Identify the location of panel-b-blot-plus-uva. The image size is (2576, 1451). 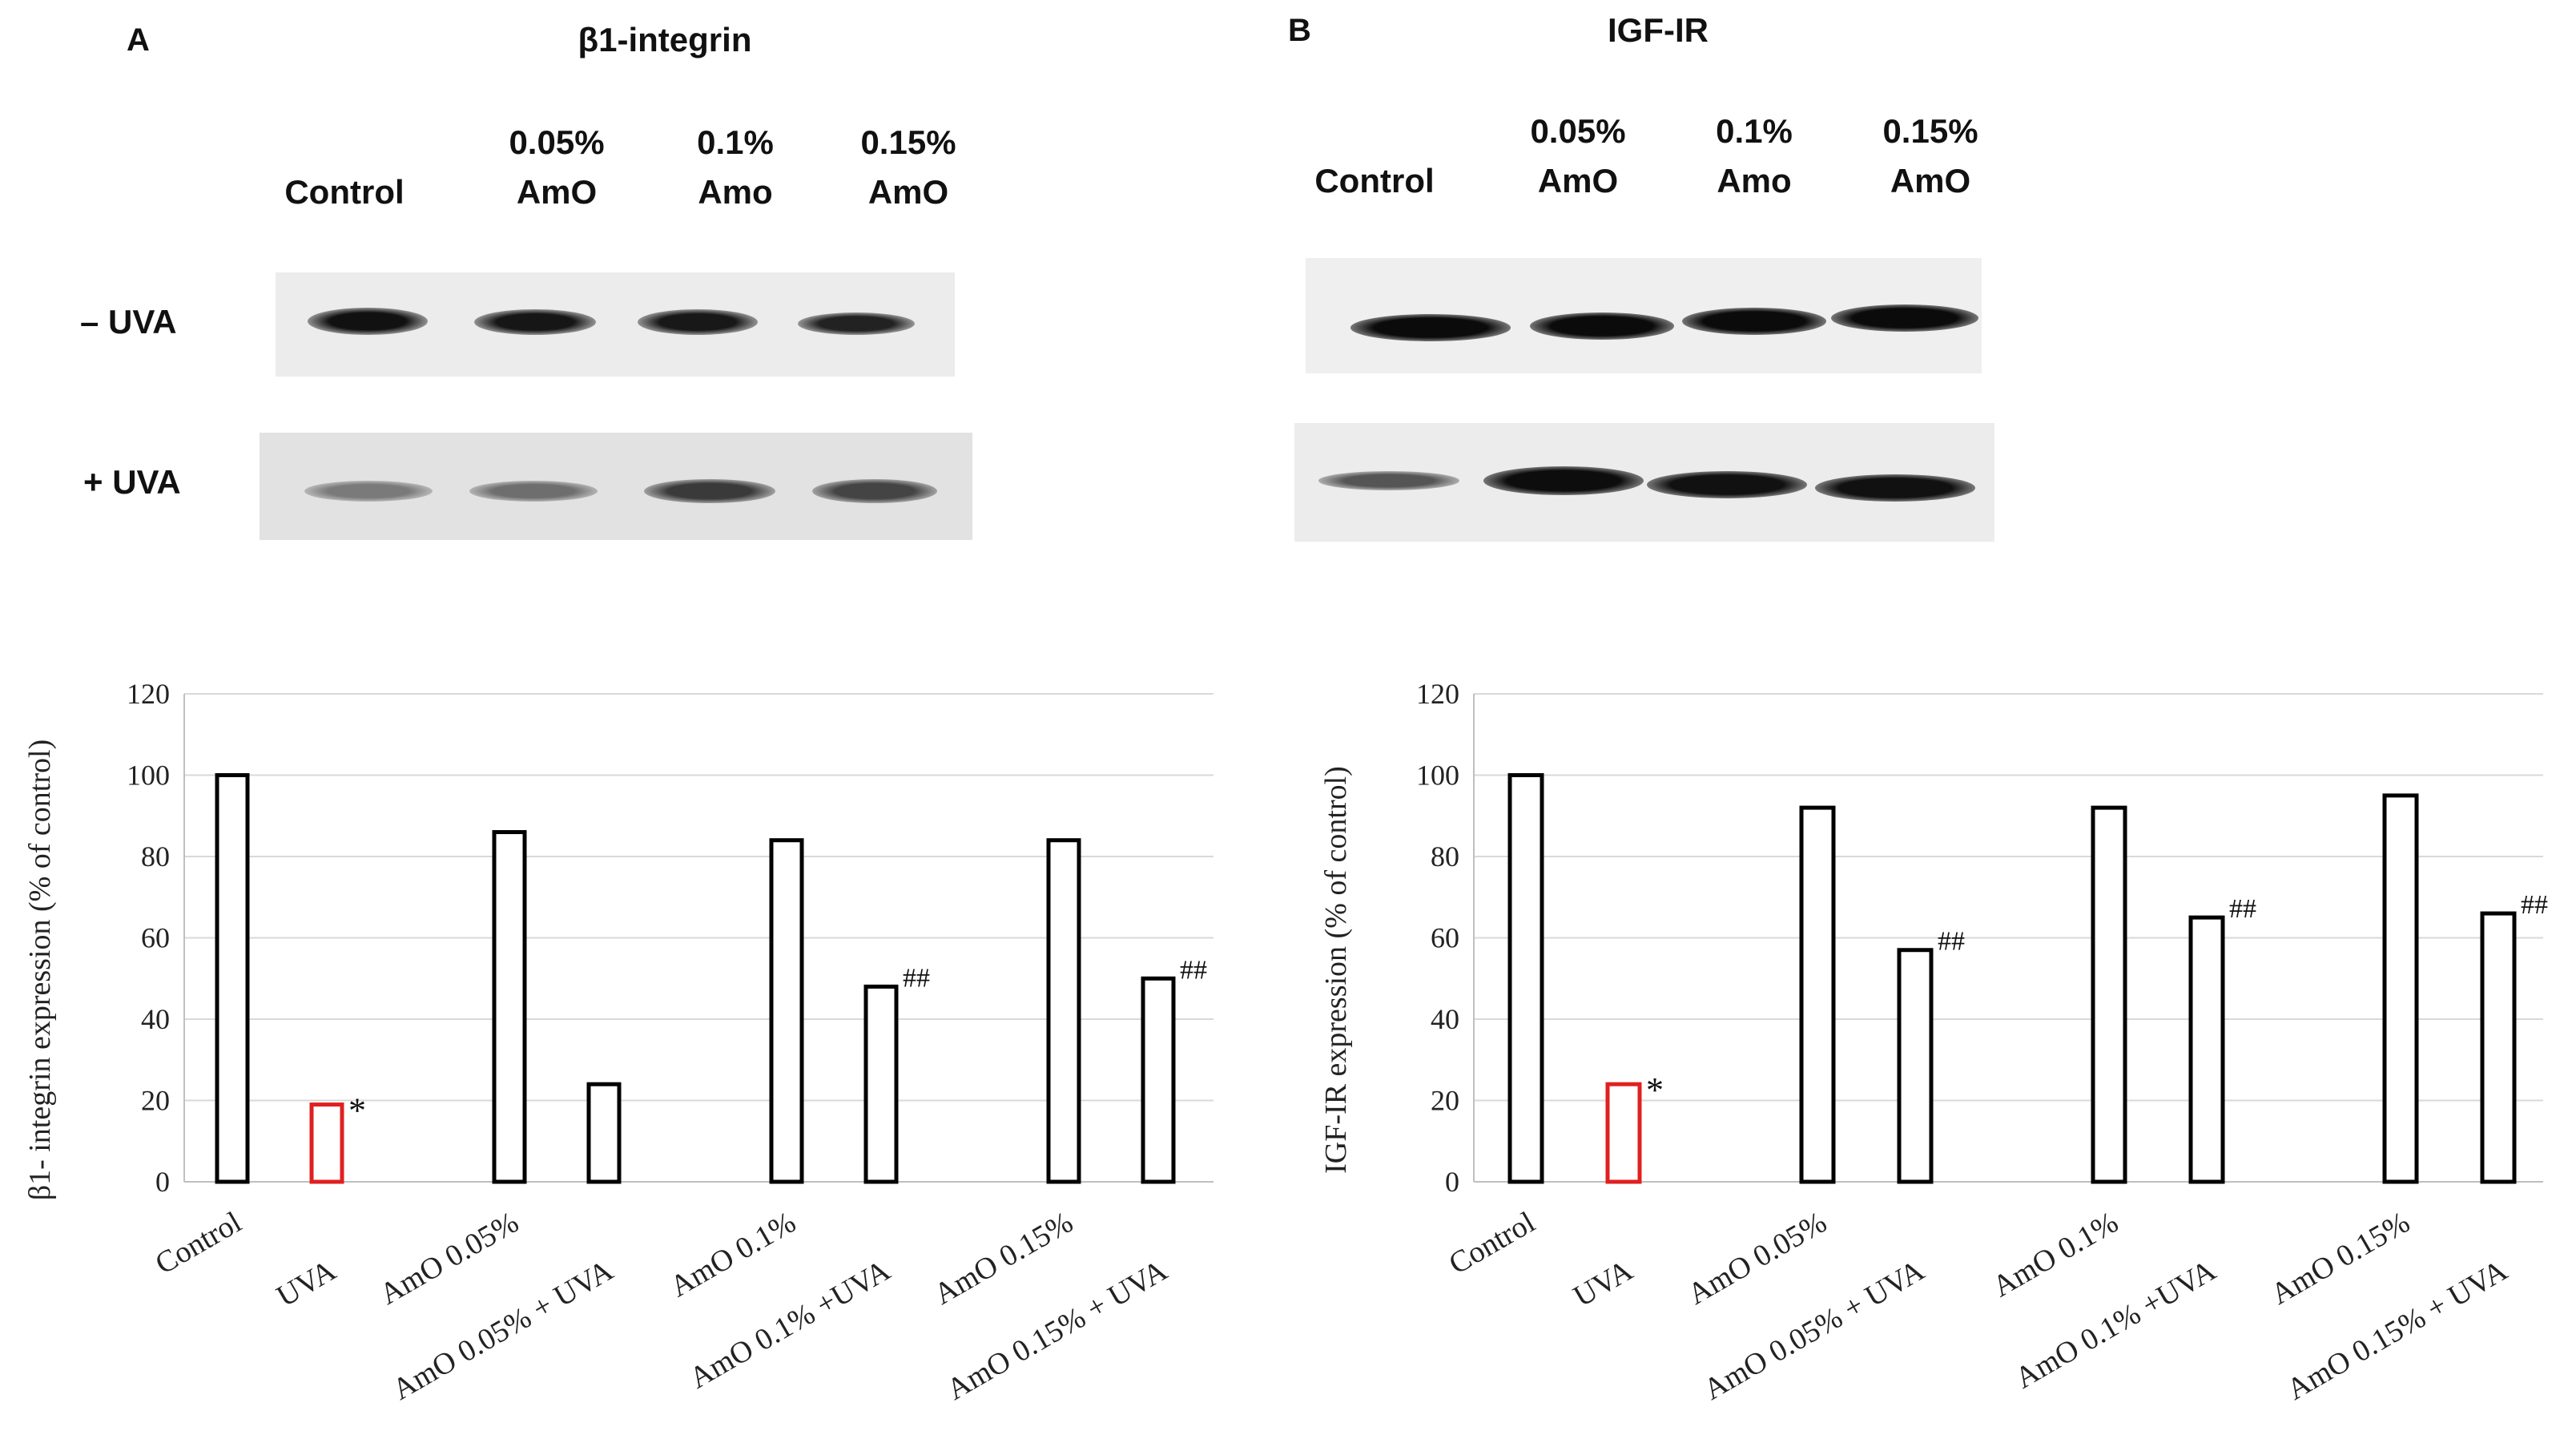
(1644, 482).